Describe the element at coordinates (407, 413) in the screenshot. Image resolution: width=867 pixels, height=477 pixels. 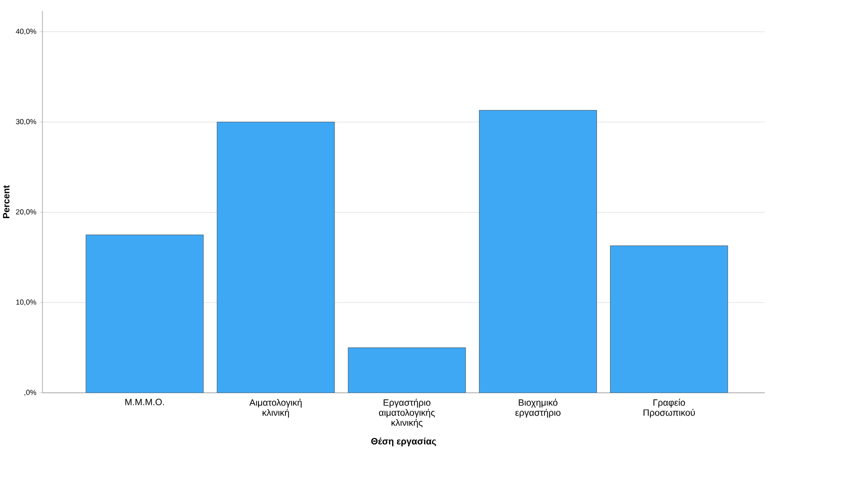
I see `x-tick-label: Εργαστήριο αιματολογικής κλινικής` at that location.